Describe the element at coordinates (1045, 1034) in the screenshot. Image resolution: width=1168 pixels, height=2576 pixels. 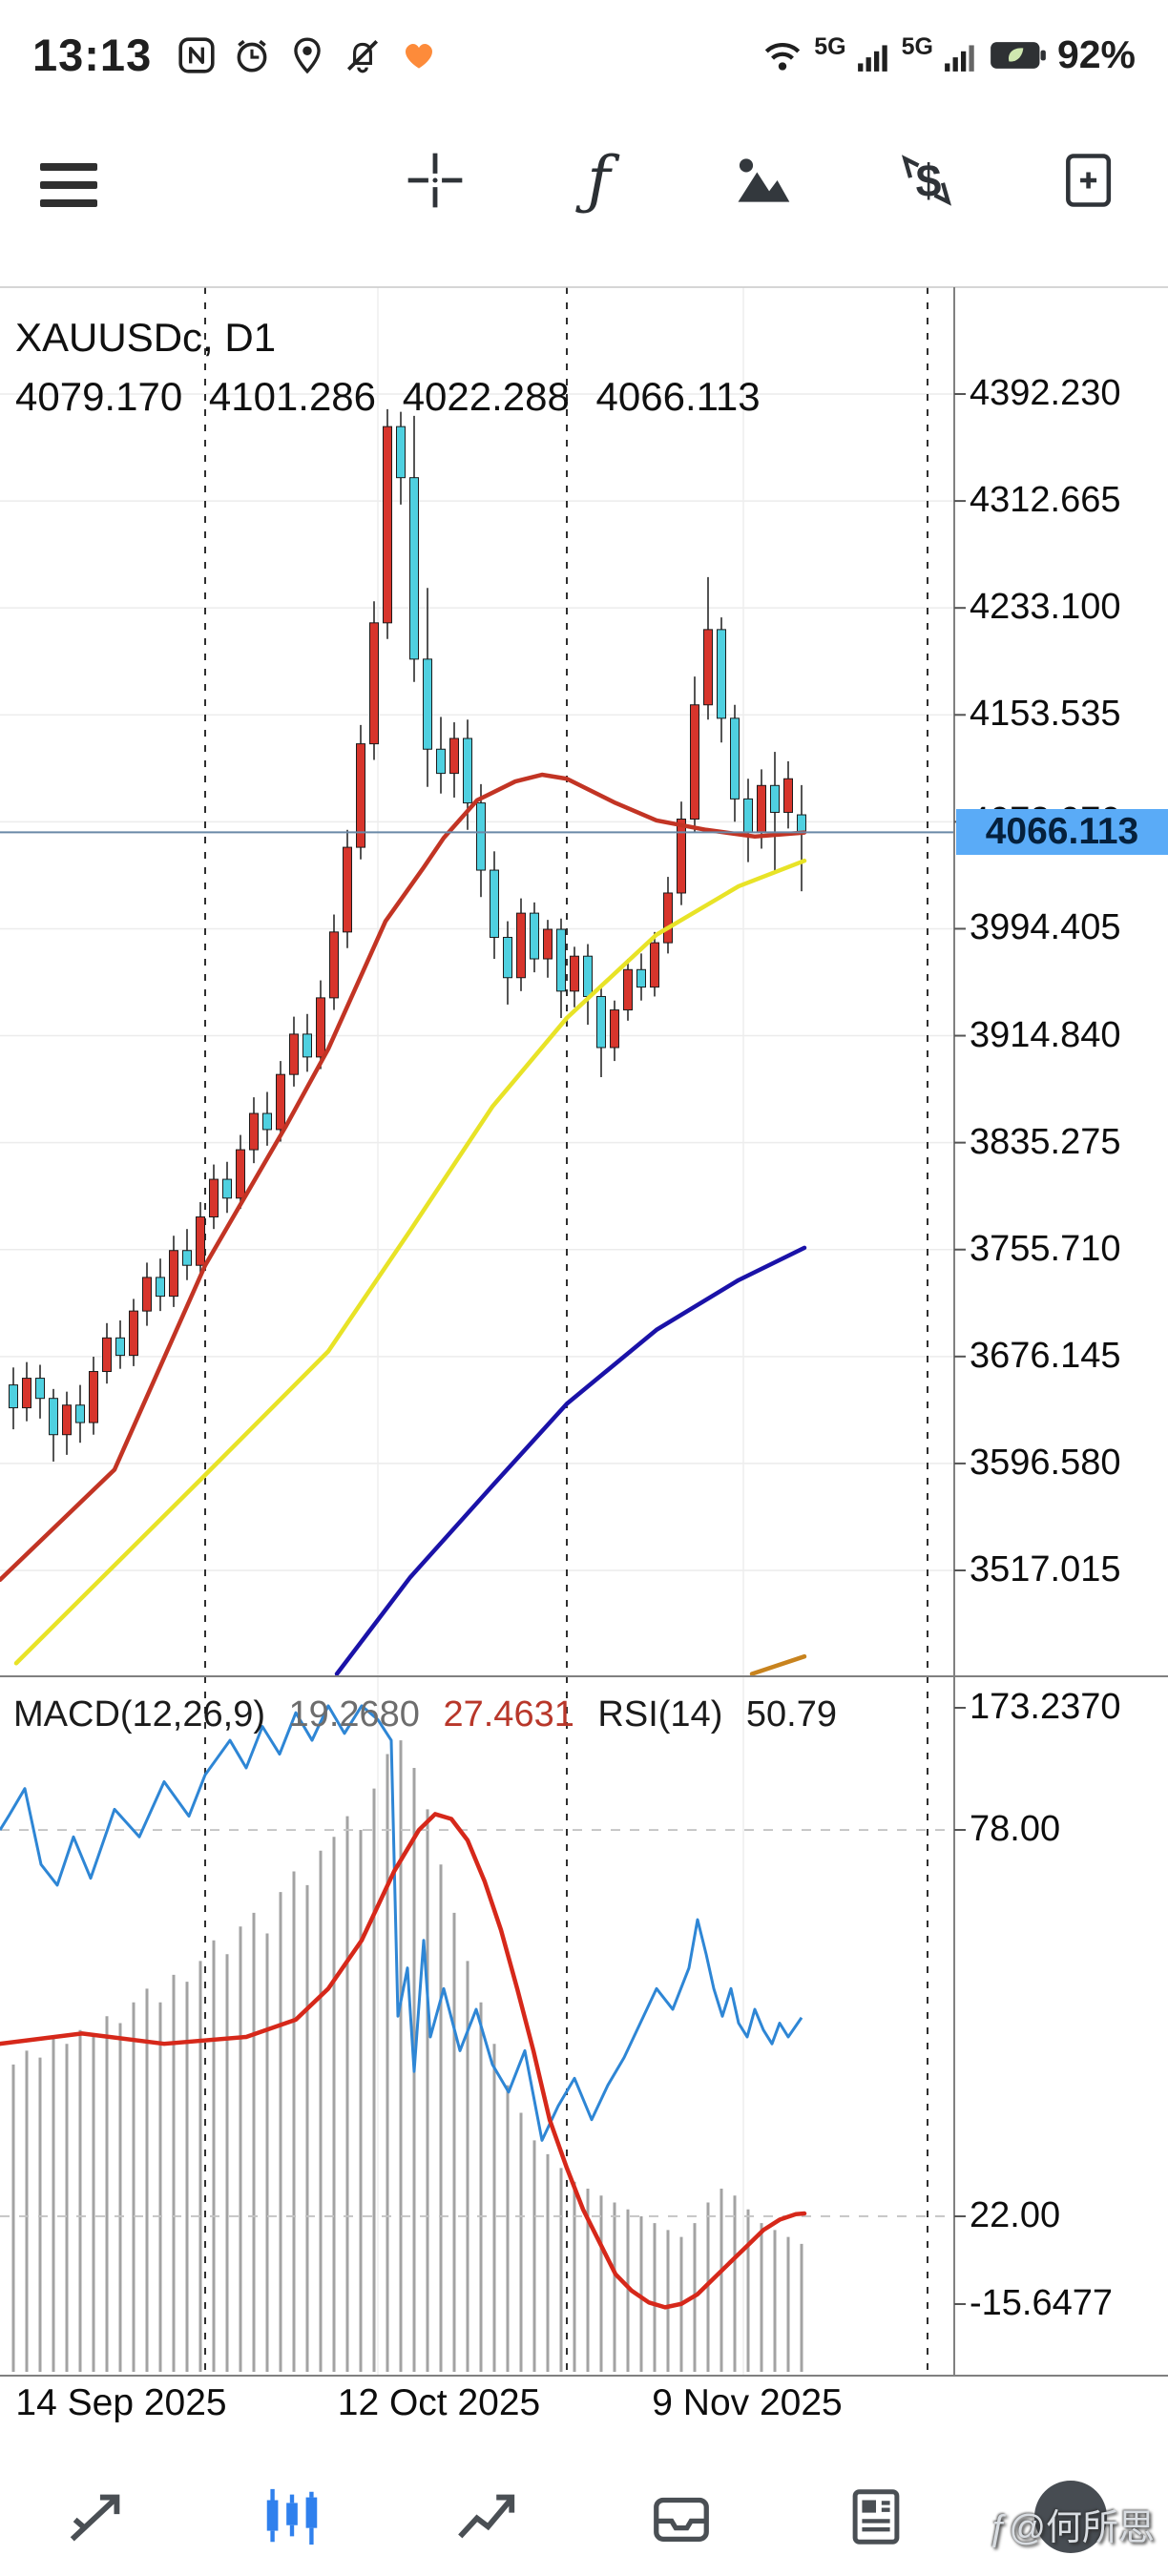
I see `price-axis-label: 3914.840` at that location.